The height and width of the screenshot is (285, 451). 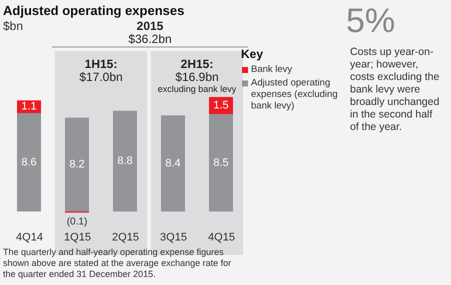 I want to click on data-label: 8.2, so click(x=77, y=164).